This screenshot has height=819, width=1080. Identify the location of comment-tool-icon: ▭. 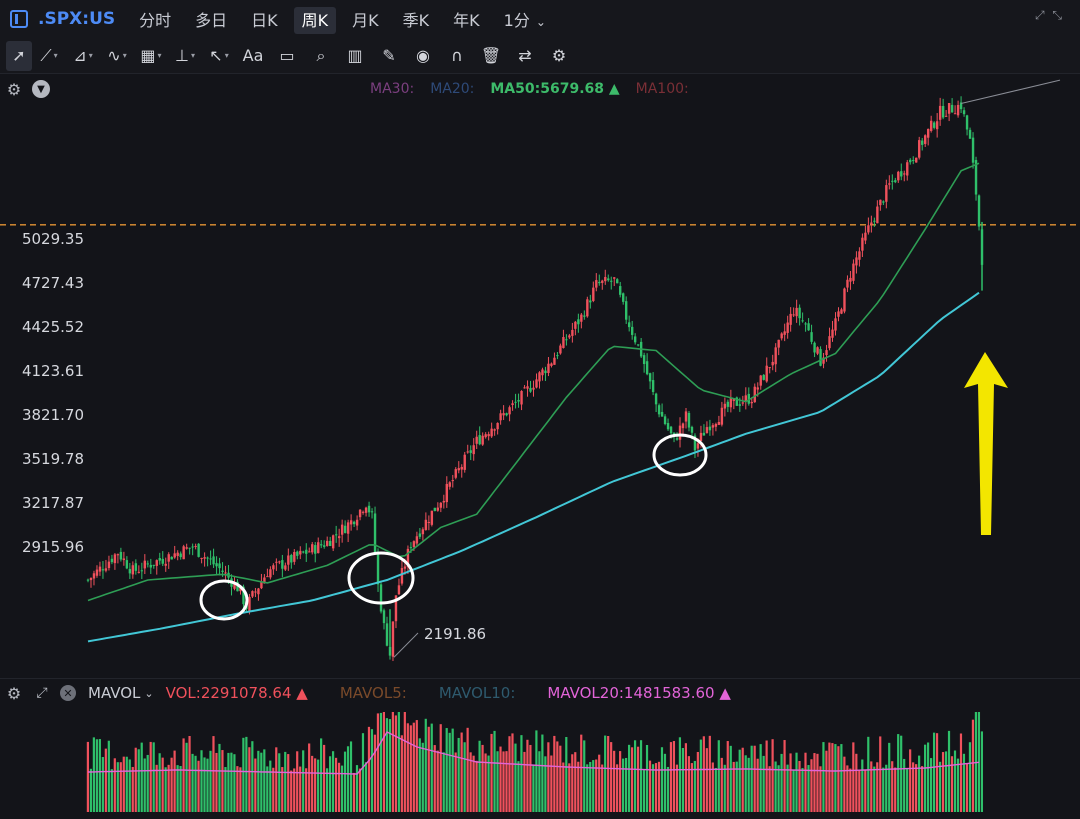
(287, 55).